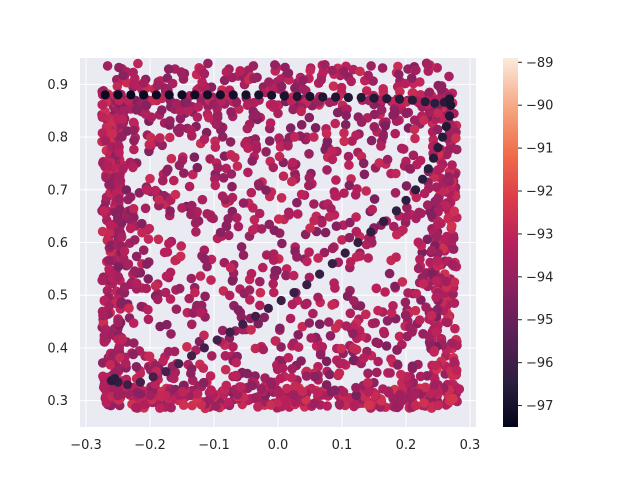 The image size is (640, 480). Describe the element at coordinates (539, 363) in the screenshot. I see `colorbar-tick-label: −96` at that location.